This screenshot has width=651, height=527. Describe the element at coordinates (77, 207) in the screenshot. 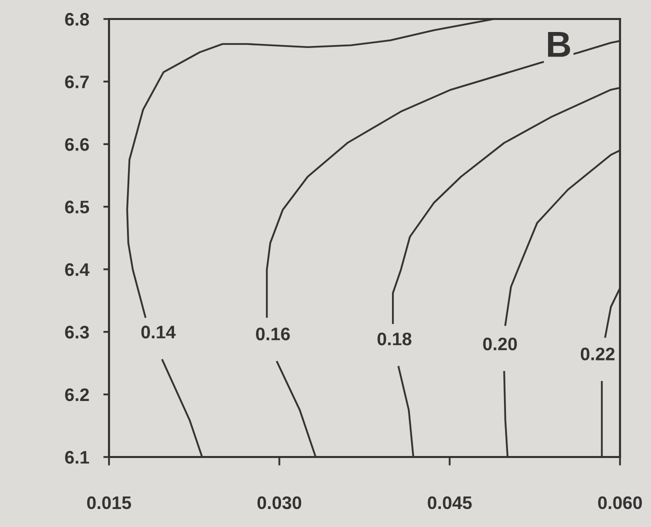

I see `y-tick-label: 6.5` at that location.